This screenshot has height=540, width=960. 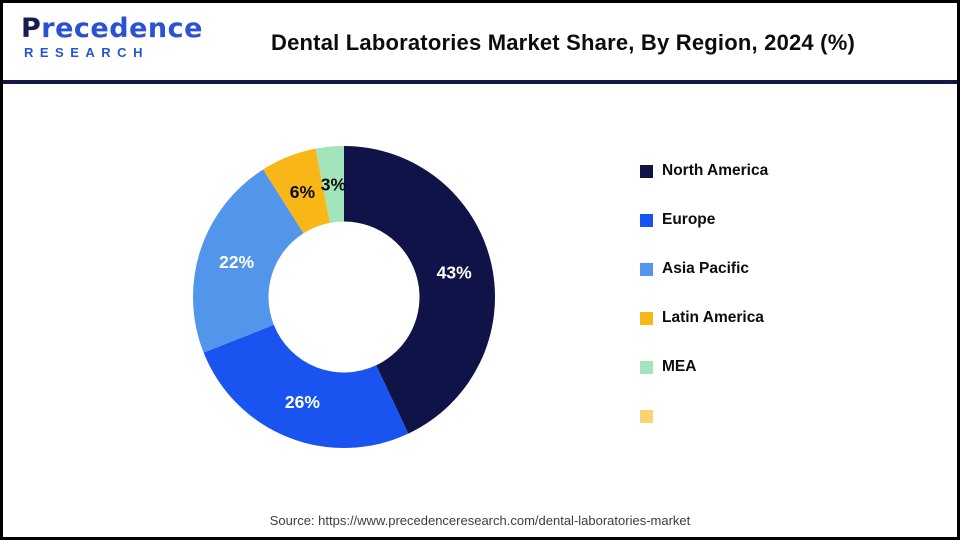 I want to click on slice-value-label-europe: 26%, so click(x=302, y=402).